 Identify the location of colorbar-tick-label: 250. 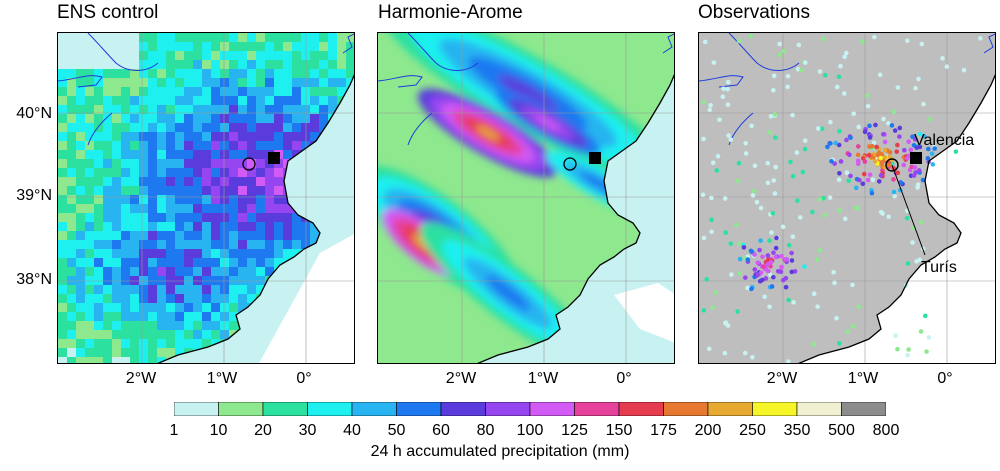
(752, 430).